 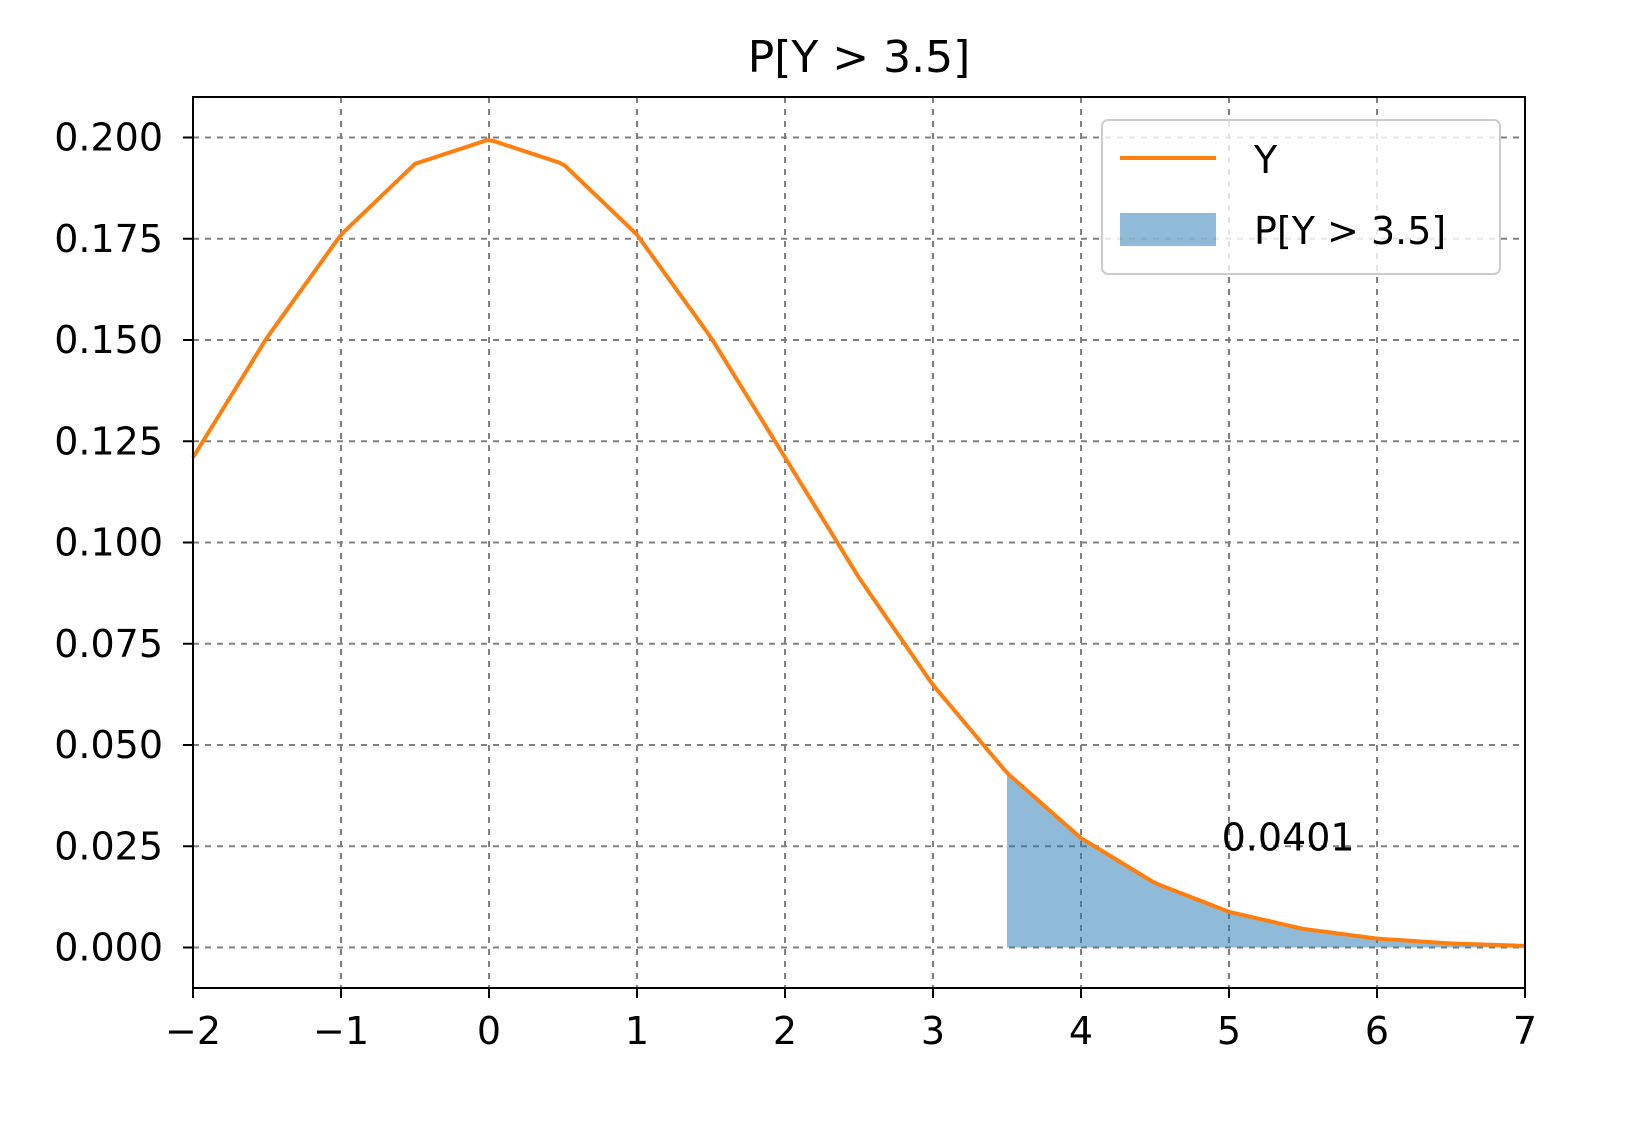 What do you see at coordinates (108, 138) in the screenshot?
I see `y-tick-label: 0.200` at bounding box center [108, 138].